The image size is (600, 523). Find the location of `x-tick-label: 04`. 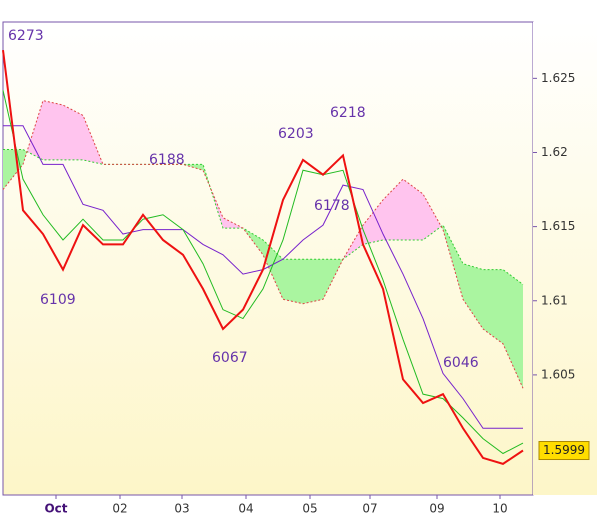

x-tick-label: 04 is located at coordinates (245, 509).